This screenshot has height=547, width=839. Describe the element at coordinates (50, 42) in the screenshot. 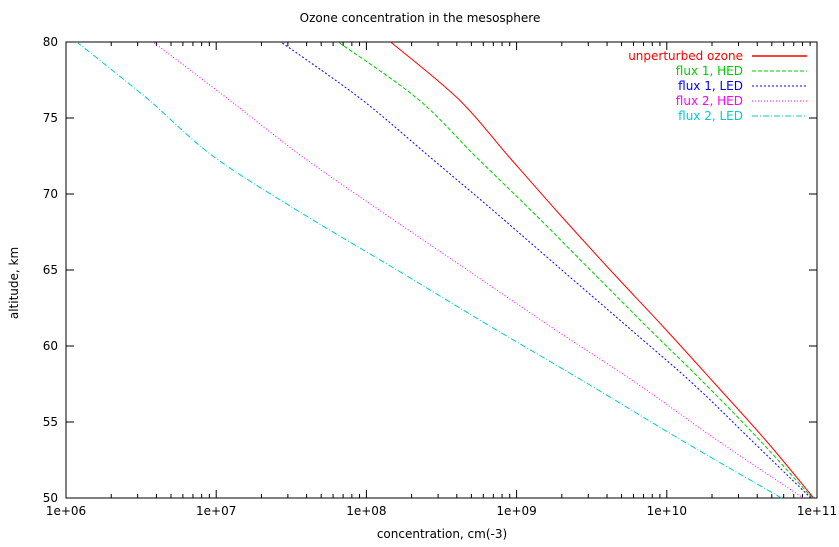

I see `y-tick-label: 80` at that location.